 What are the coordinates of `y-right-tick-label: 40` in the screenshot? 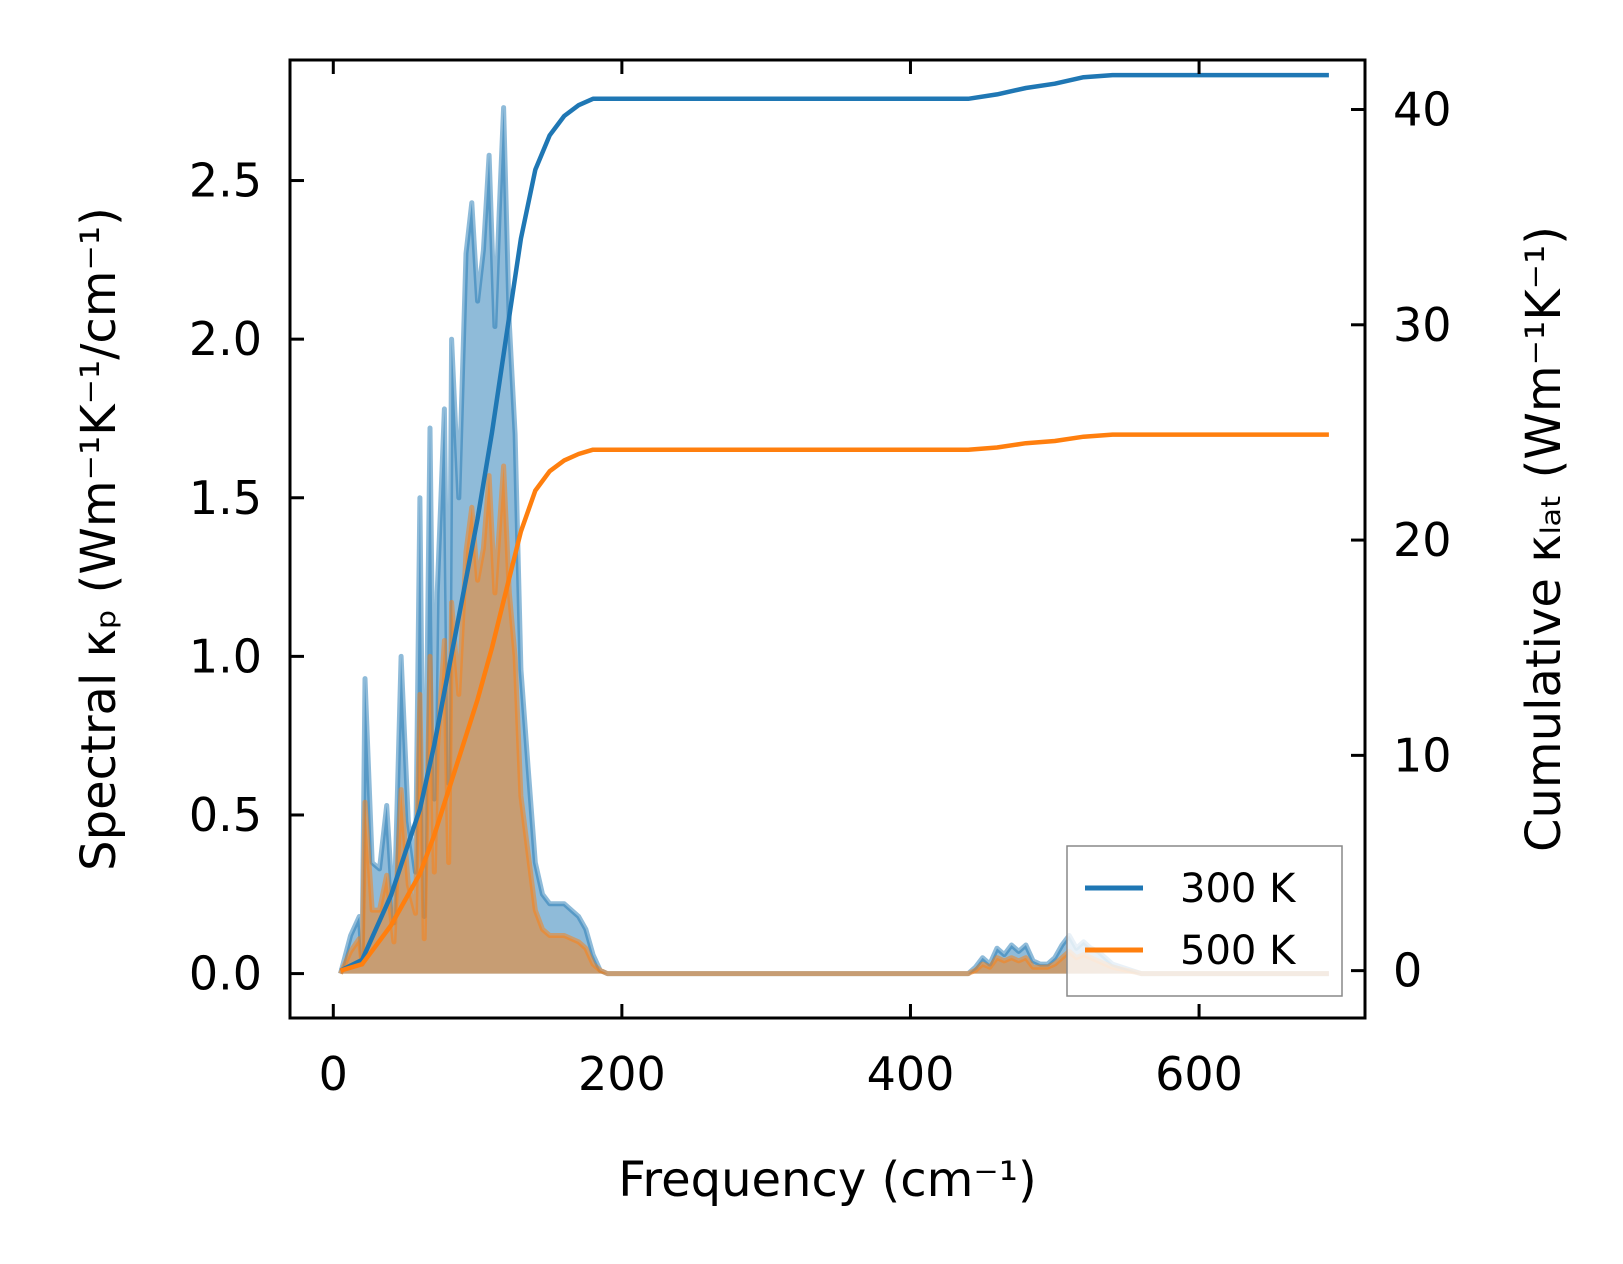 It's located at (1422, 110).